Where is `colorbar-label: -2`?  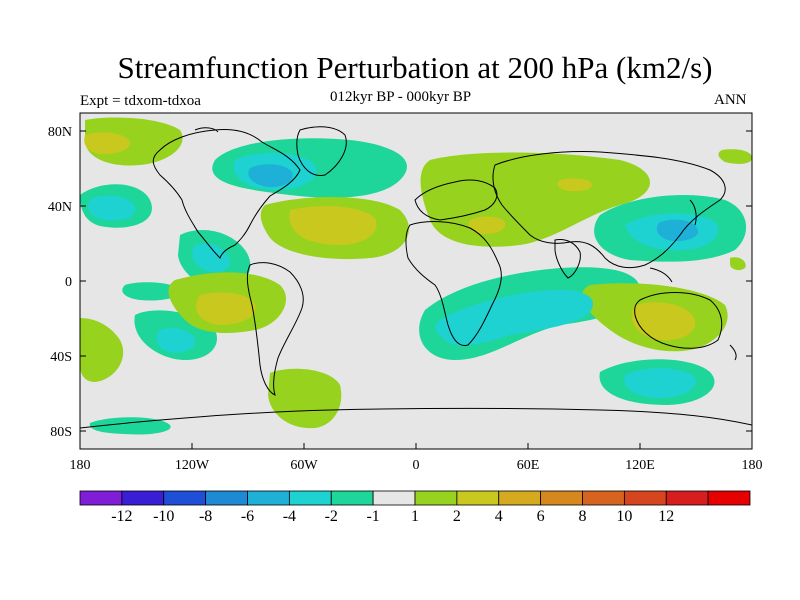 colorbar-label: -2 is located at coordinates (331, 516).